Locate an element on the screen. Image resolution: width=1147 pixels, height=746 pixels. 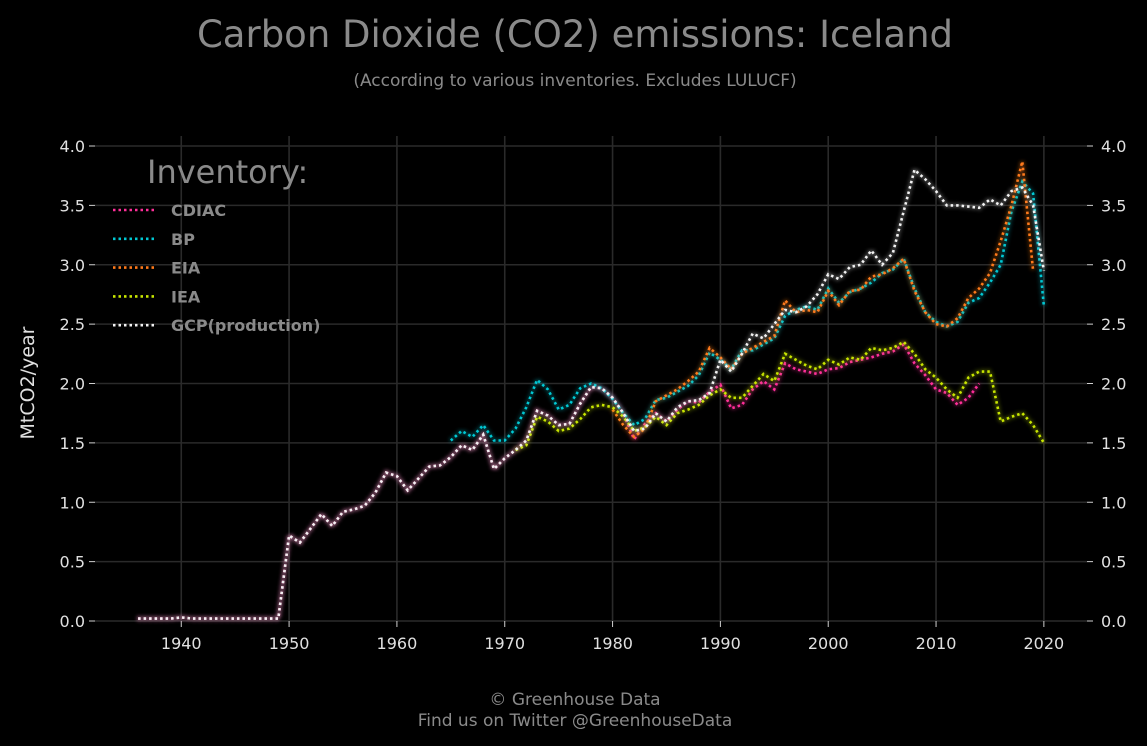
y-tick-label-right: 2.5 is located at coordinates (1113, 324).